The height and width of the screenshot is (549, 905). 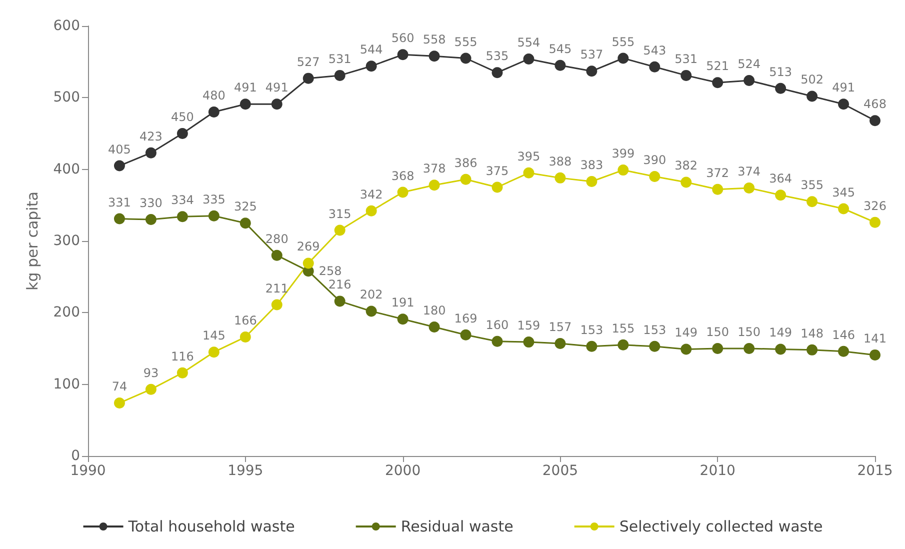 What do you see at coordinates (402, 175) in the screenshot?
I see `data-label: 368` at bounding box center [402, 175].